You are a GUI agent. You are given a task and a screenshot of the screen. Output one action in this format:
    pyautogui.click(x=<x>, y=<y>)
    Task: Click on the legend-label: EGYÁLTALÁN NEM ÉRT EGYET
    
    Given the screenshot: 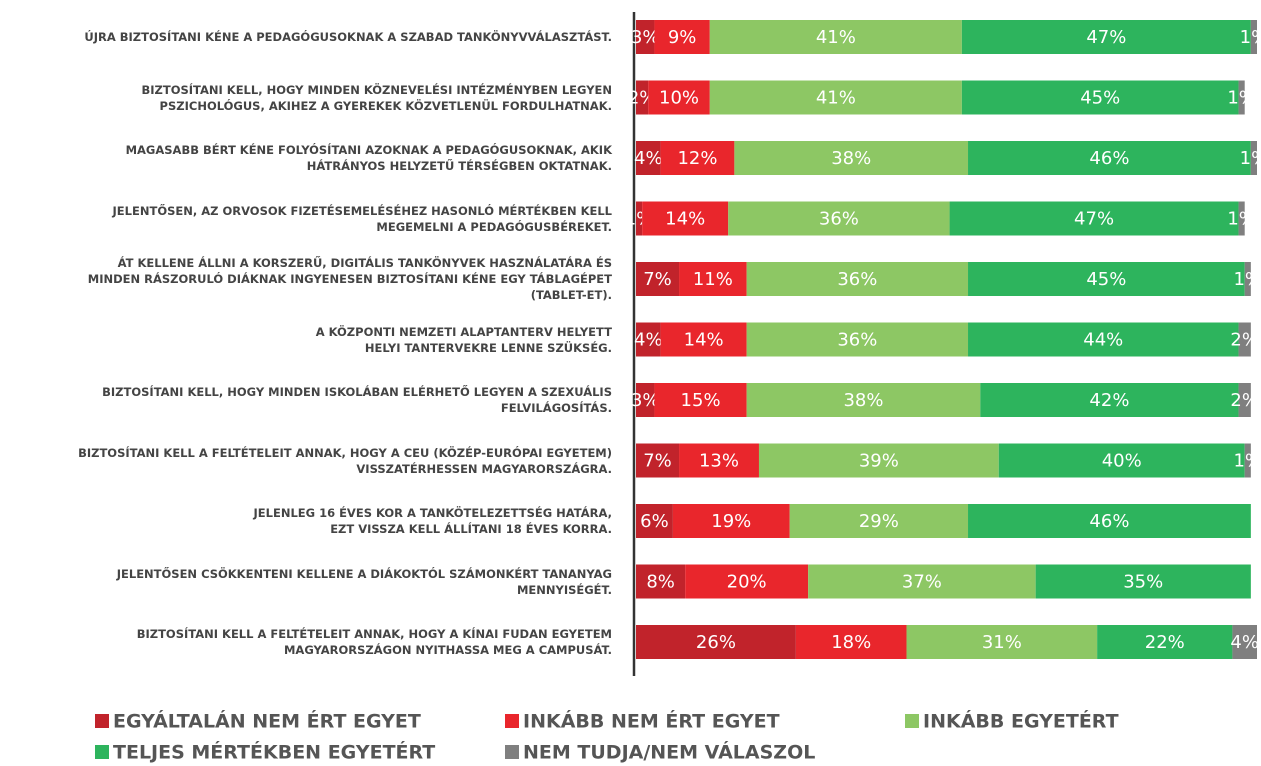 What is the action you would take?
    pyautogui.click(x=267, y=721)
    